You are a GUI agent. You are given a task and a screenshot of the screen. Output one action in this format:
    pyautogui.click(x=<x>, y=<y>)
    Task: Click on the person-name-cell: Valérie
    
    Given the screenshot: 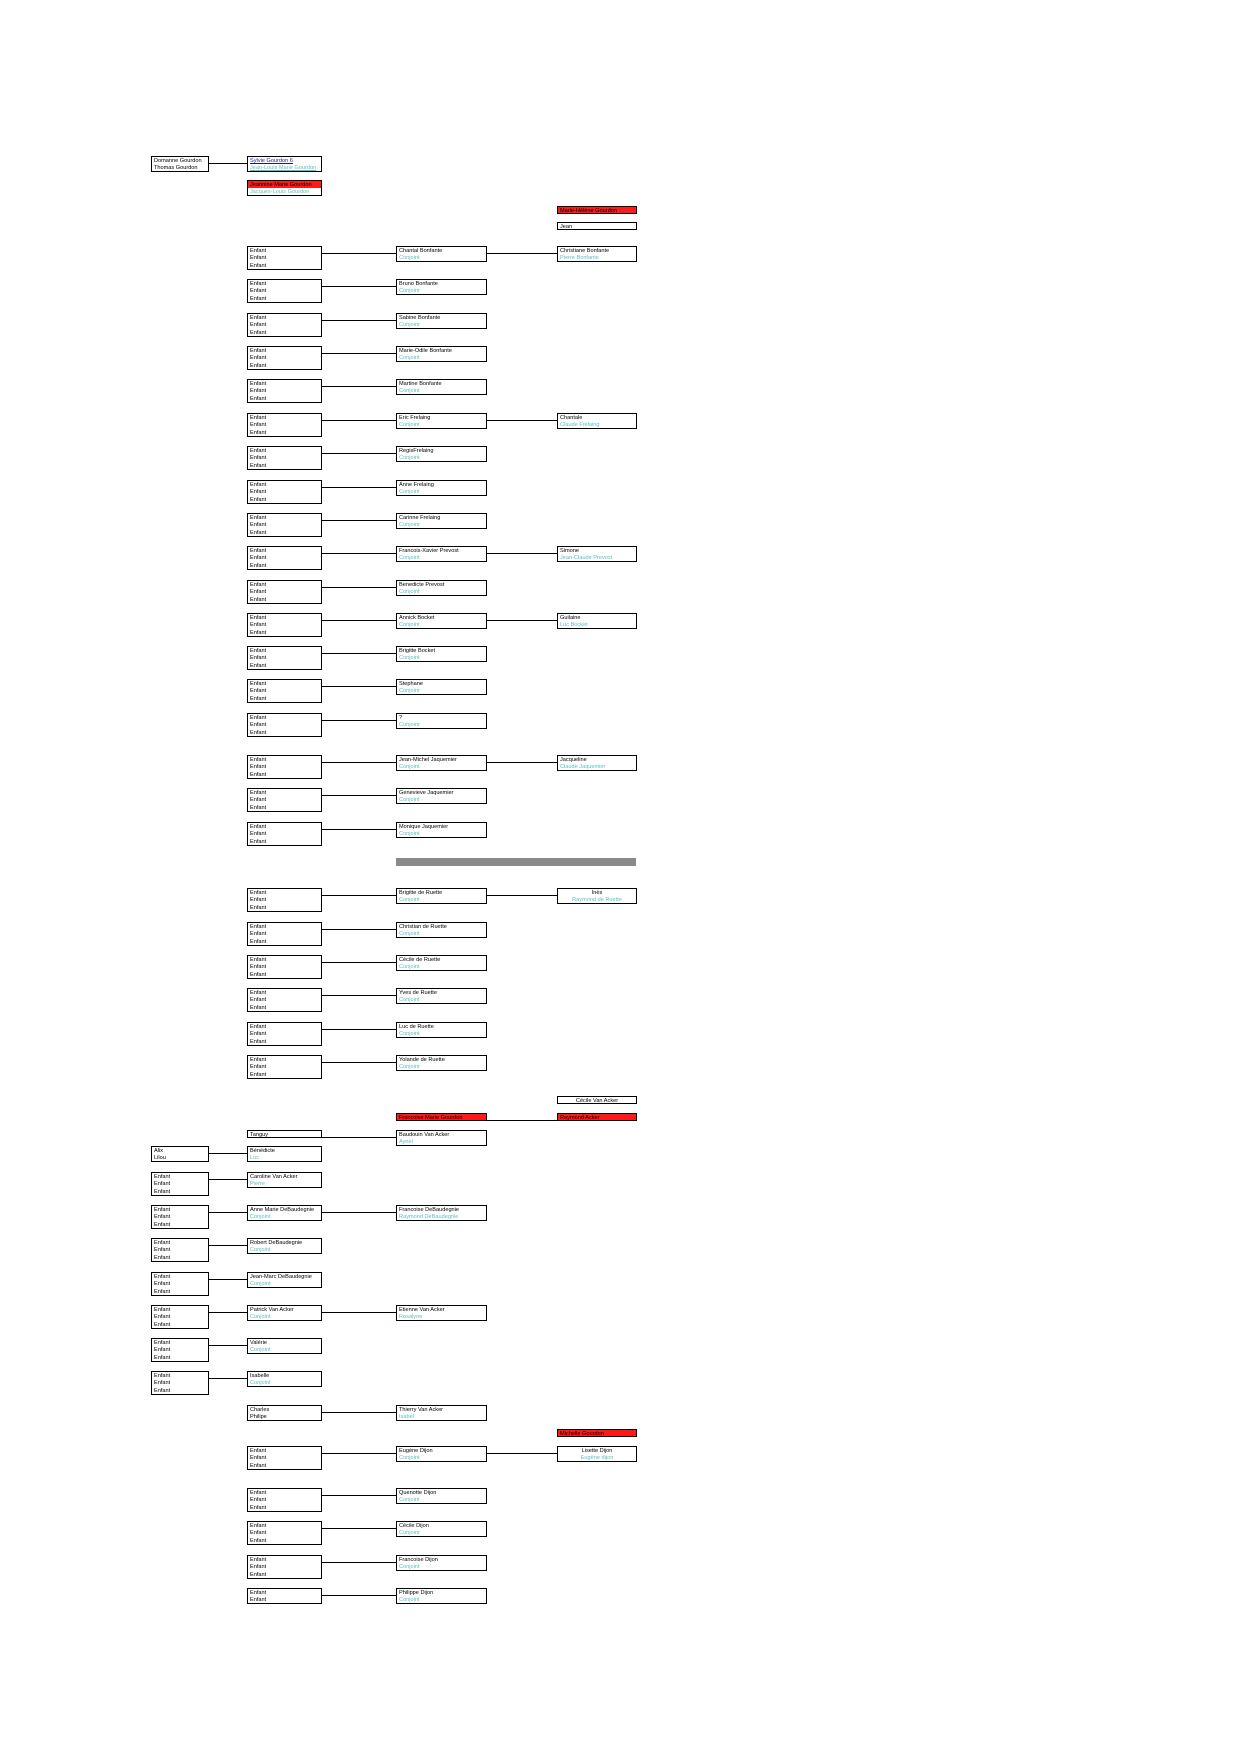 What is the action you would take?
    pyautogui.click(x=284, y=1342)
    